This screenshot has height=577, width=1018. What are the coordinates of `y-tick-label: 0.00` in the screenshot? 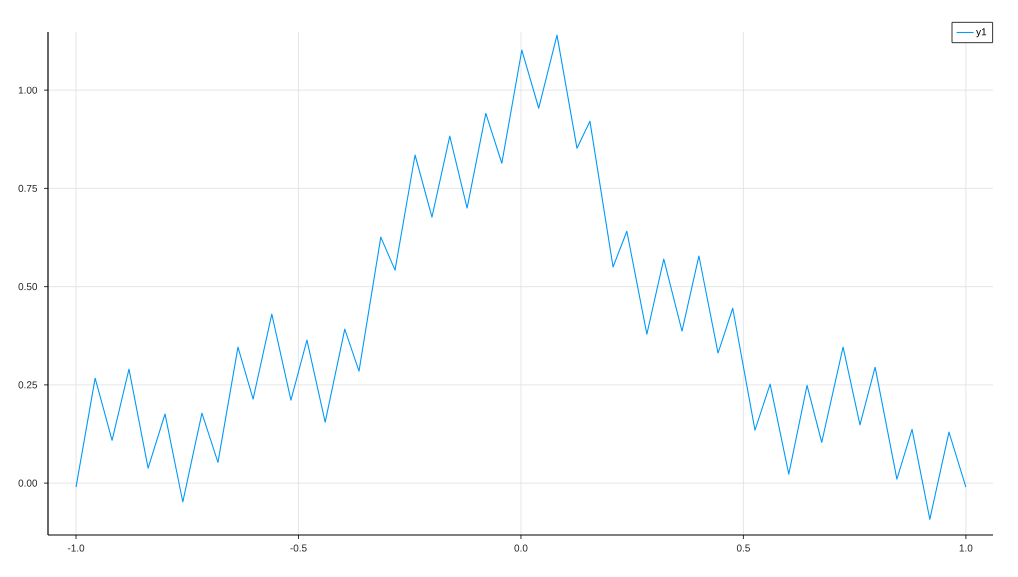 It's located at (28, 483).